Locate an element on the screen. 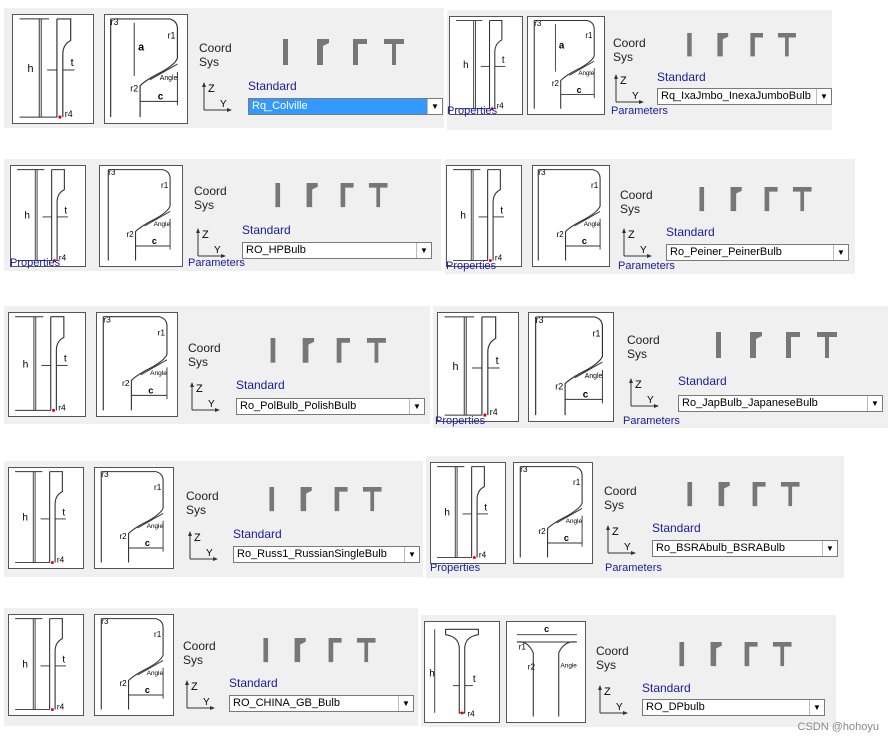 The image size is (893, 741). standard-select: Rq_IxaJmbo_InexaJumboBulb ▼ is located at coordinates (744, 96).